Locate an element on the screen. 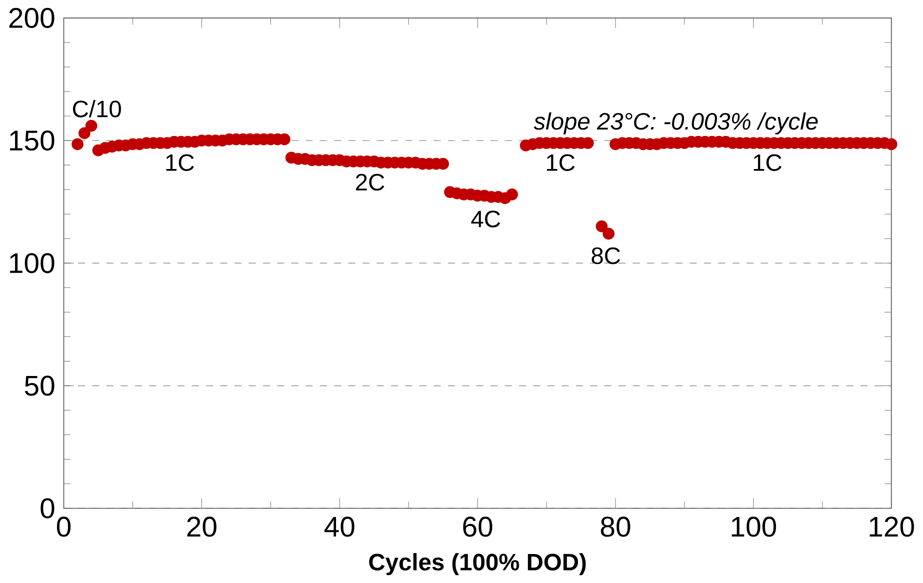 The height and width of the screenshot is (583, 923). y-tick-label: 50 is located at coordinates (39, 386).